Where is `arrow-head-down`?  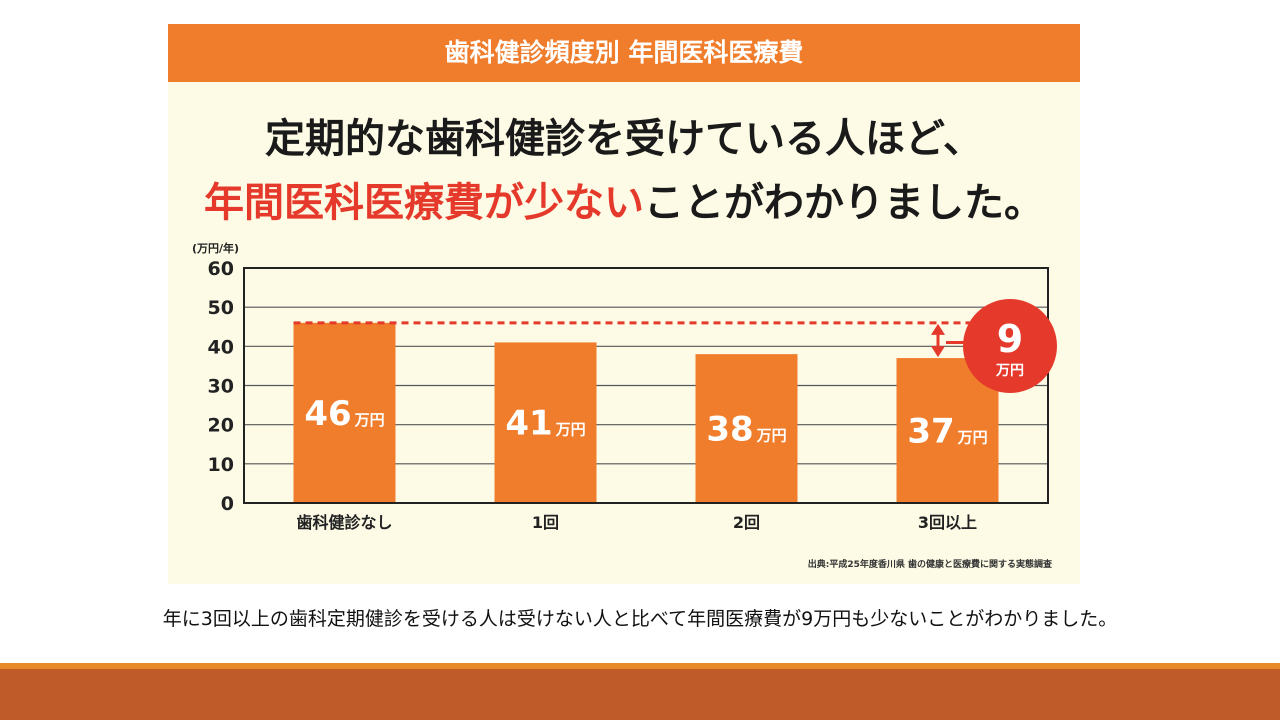 arrow-head-down is located at coordinates (938, 352).